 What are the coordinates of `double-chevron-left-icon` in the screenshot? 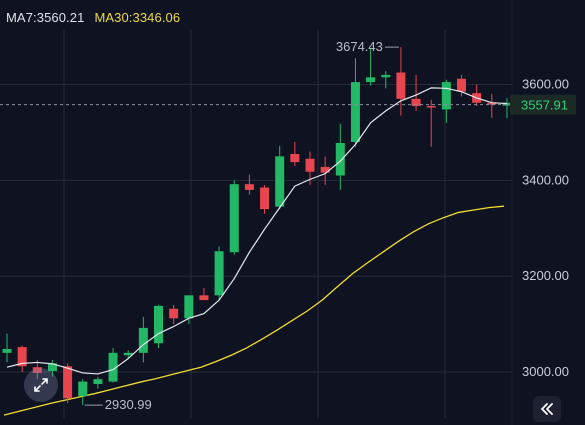 It's located at (547, 409).